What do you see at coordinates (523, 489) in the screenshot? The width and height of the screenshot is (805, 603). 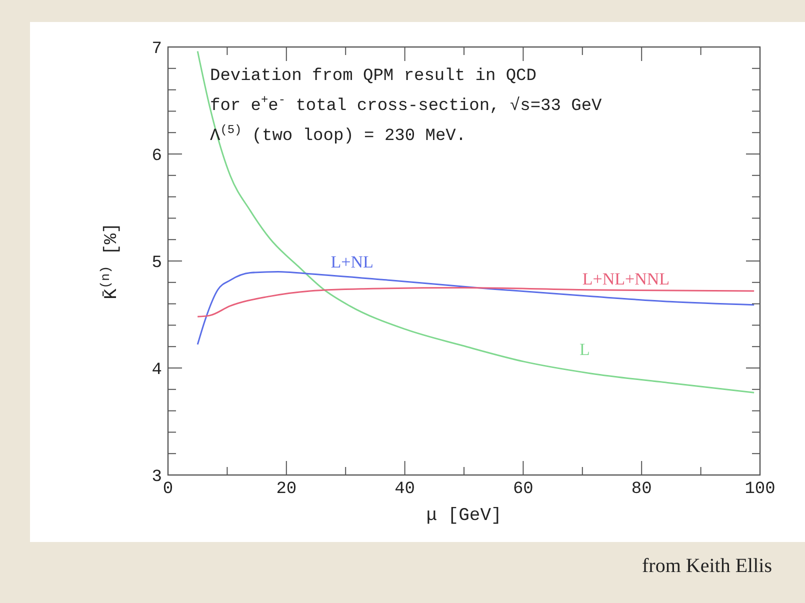 I see `x-tick-label: 60` at bounding box center [523, 489].